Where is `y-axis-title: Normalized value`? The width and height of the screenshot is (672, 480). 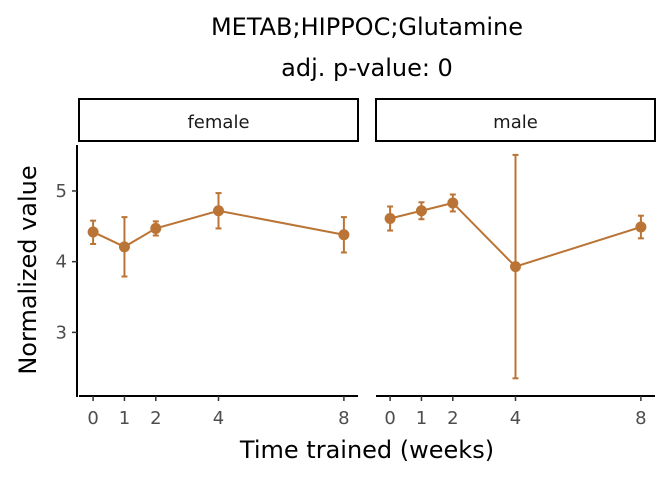 y-axis-title: Normalized value is located at coordinates (28, 269).